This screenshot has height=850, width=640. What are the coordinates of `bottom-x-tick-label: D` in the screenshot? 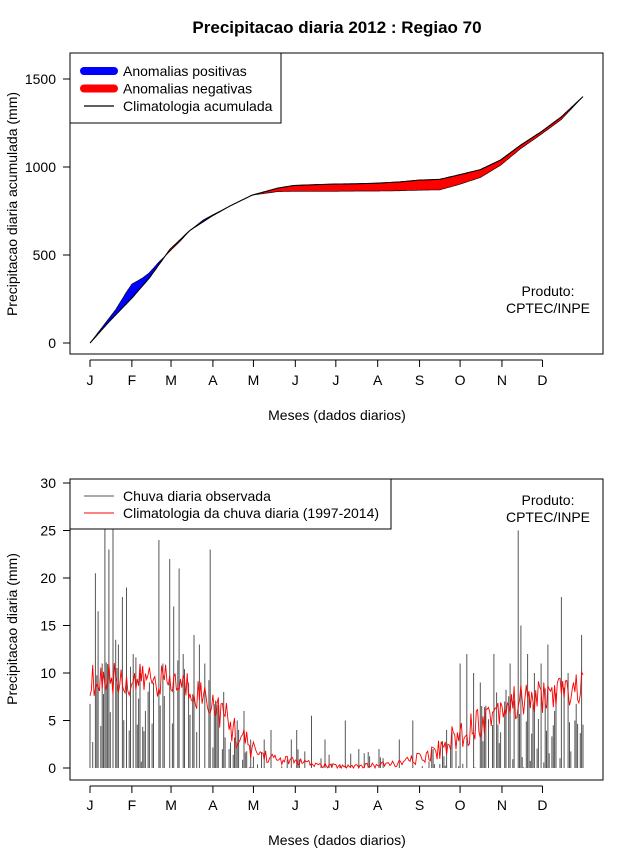 It's located at (542, 805).